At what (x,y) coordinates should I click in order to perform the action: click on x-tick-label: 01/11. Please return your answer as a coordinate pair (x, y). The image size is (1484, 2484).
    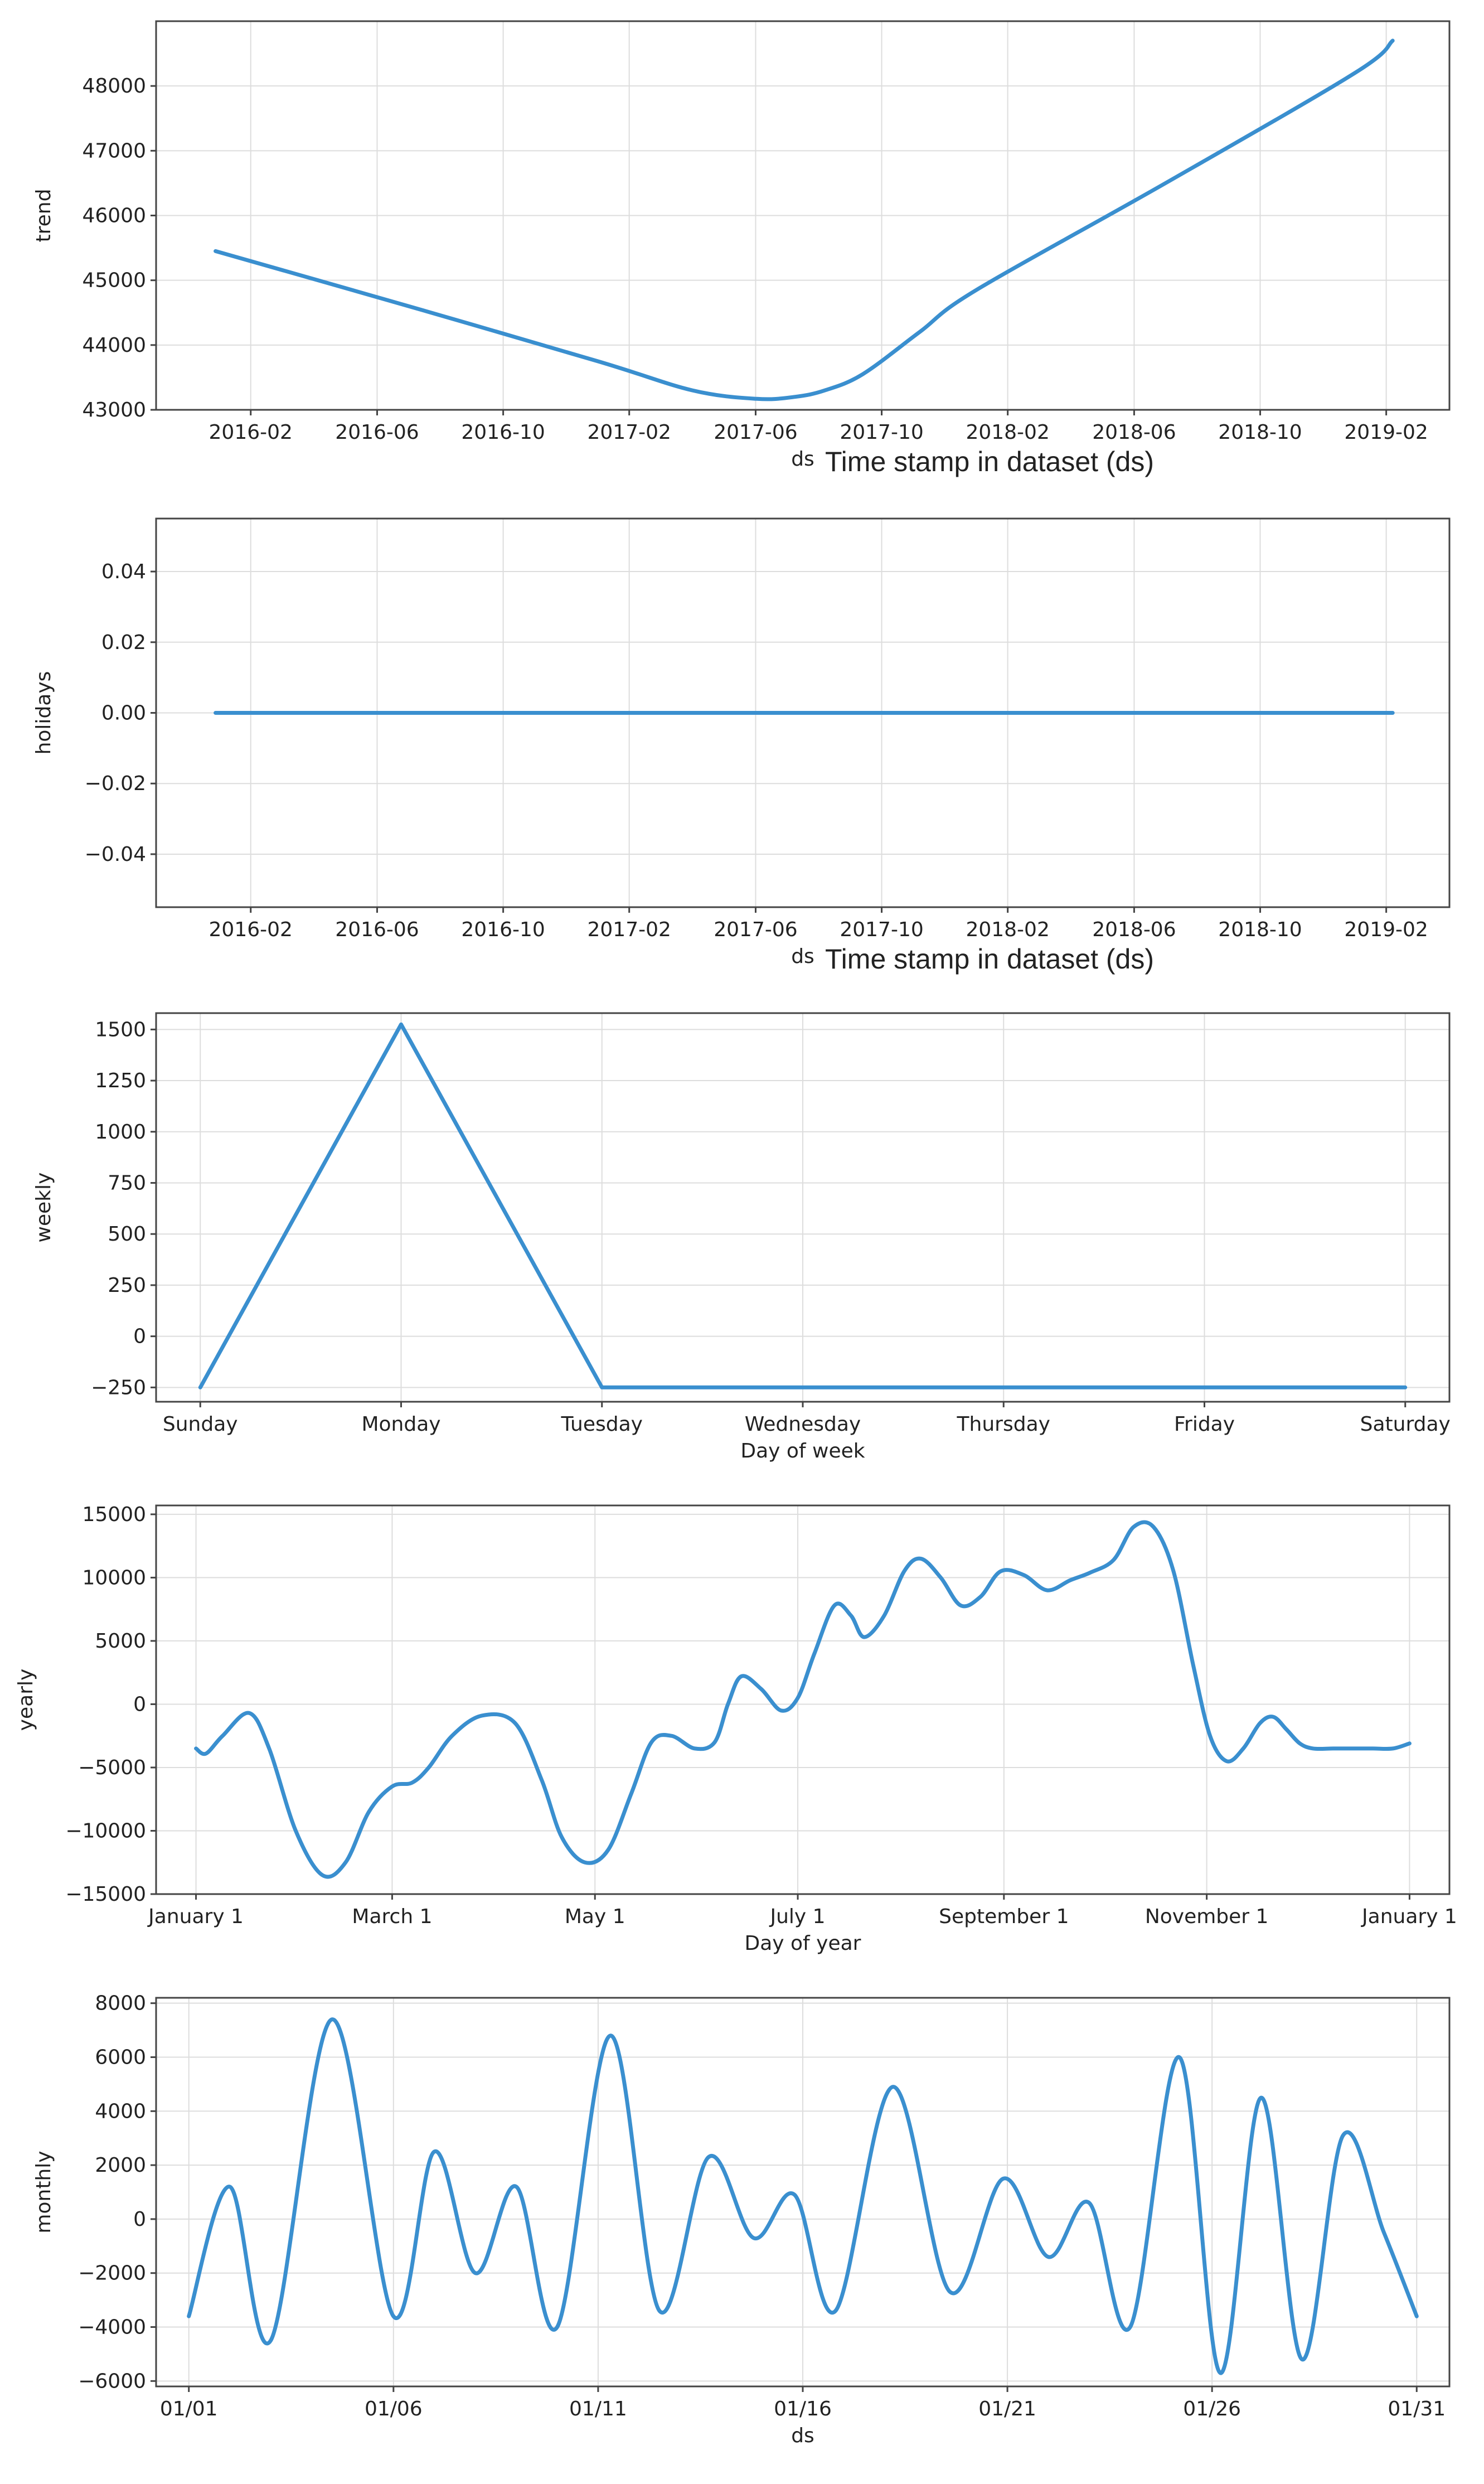
    Looking at the image, I should click on (598, 2409).